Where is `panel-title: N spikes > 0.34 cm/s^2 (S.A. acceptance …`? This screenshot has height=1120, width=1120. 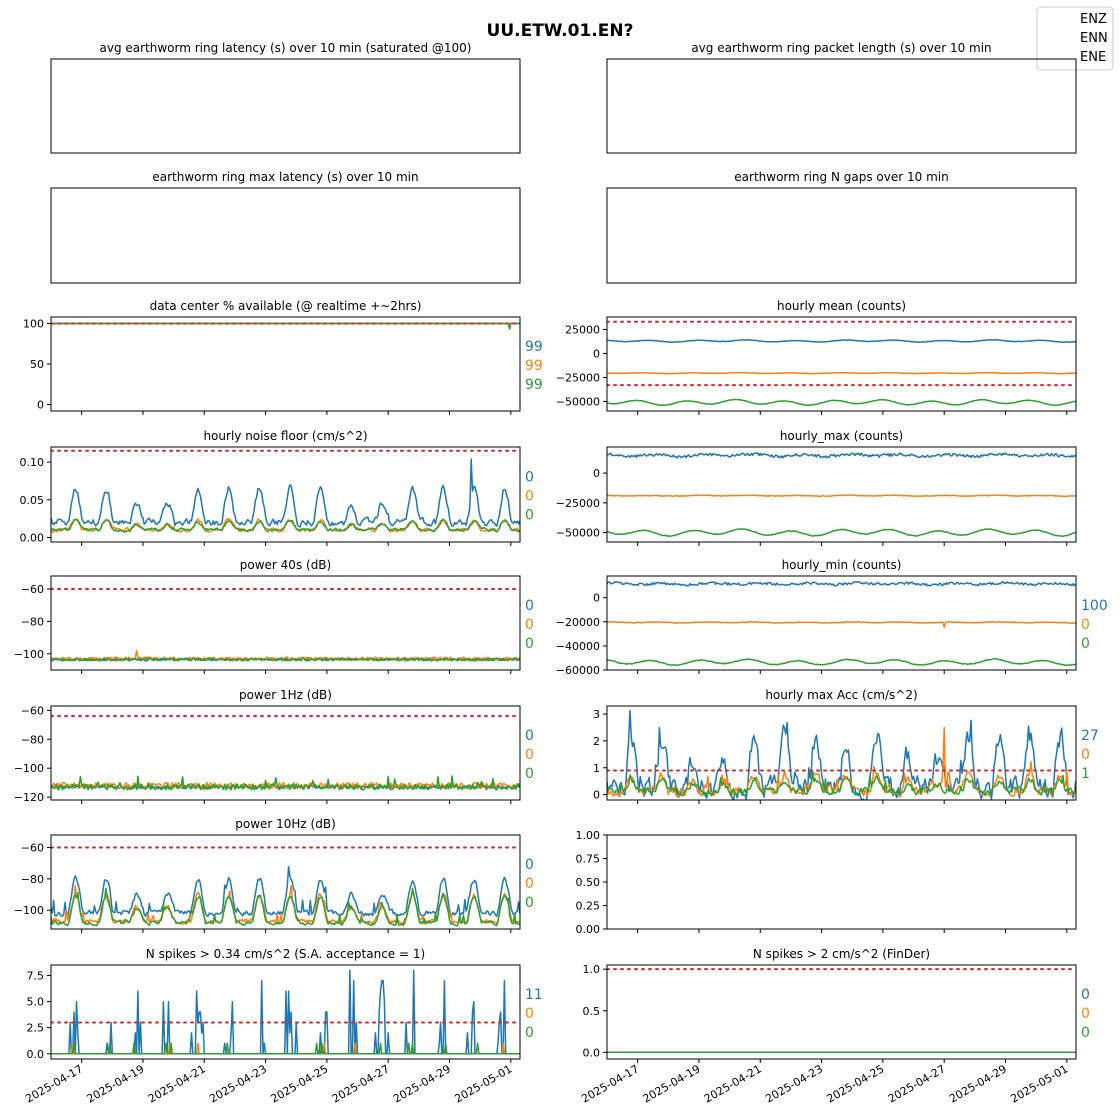
panel-title: N spikes > 0.34 cm/s^2 (S.A. acceptance … is located at coordinates (285, 954).